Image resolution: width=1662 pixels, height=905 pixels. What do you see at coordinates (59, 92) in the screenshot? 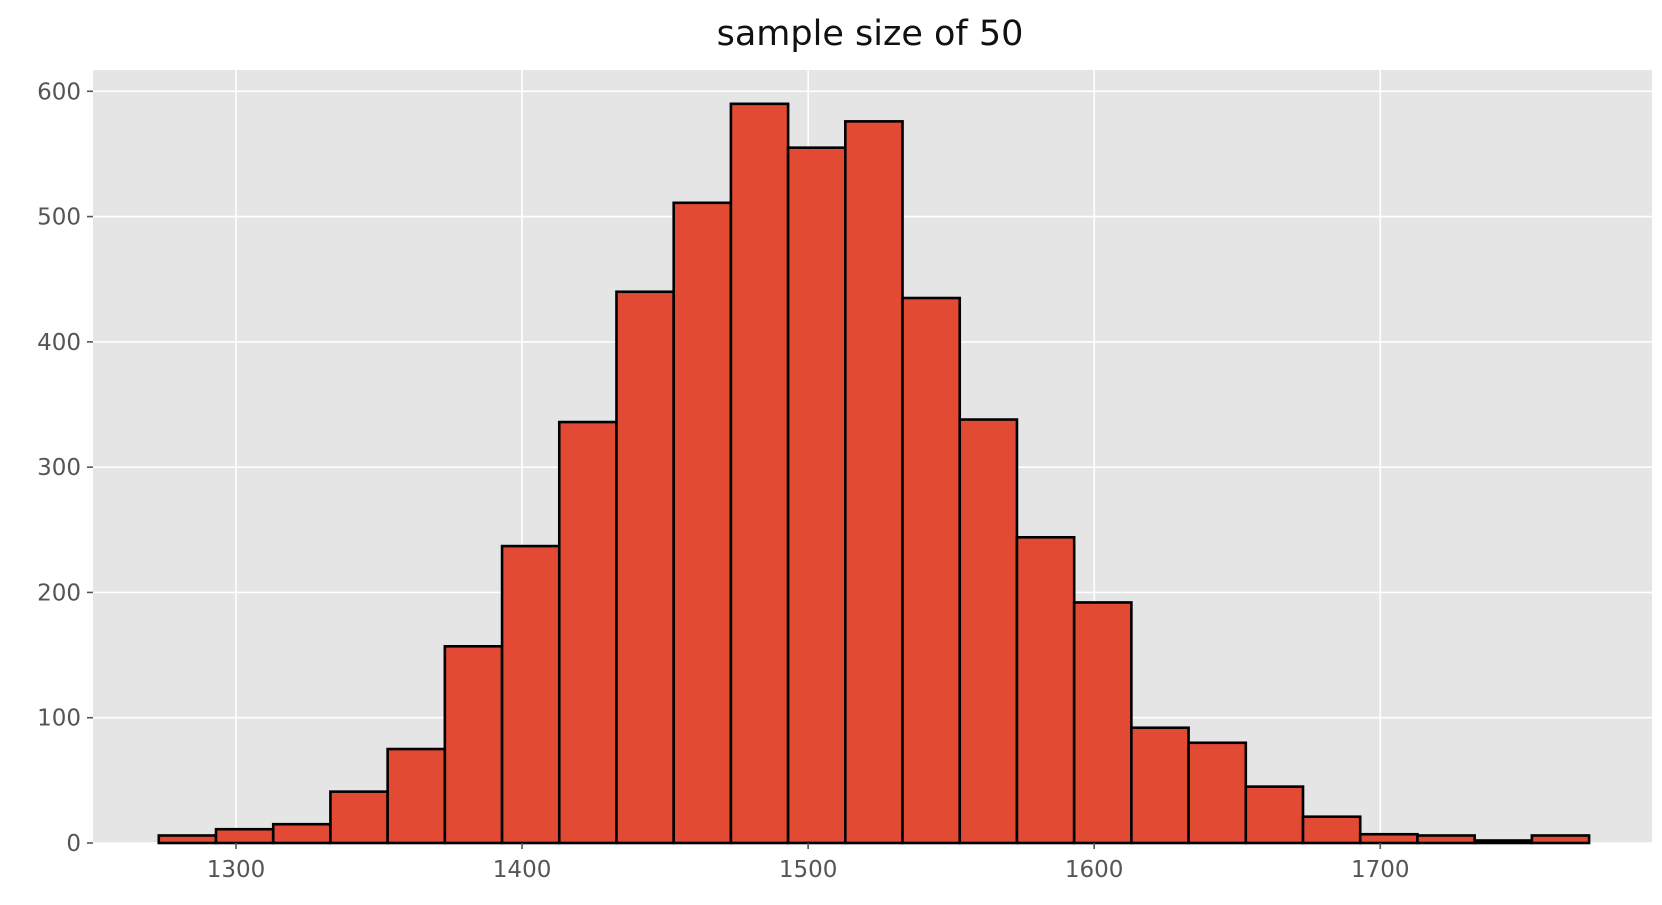
I see `y-tick-label: 600` at bounding box center [59, 92].